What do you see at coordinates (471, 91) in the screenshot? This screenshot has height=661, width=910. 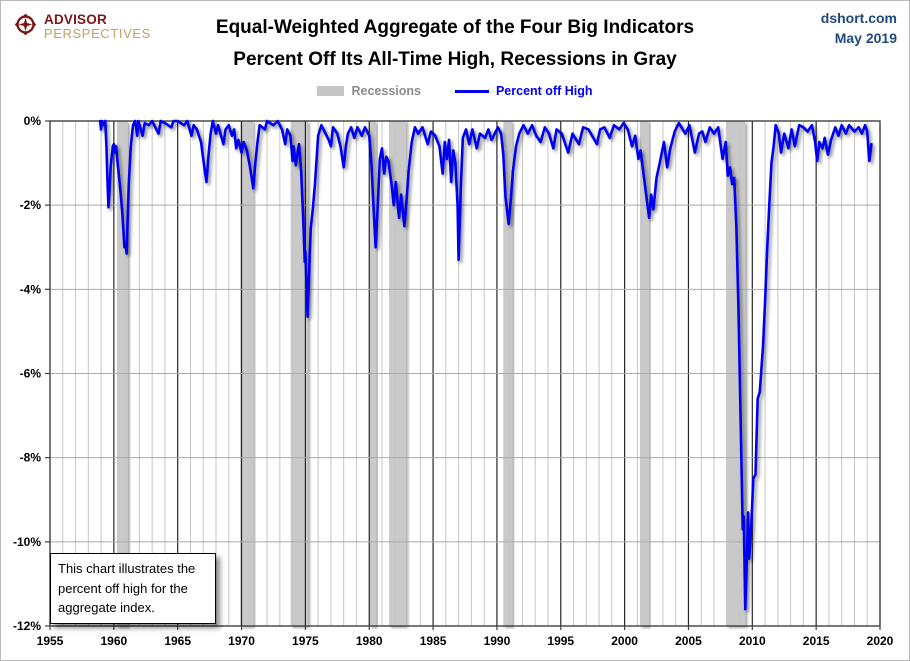 I see `line-swatch-icon` at bounding box center [471, 91].